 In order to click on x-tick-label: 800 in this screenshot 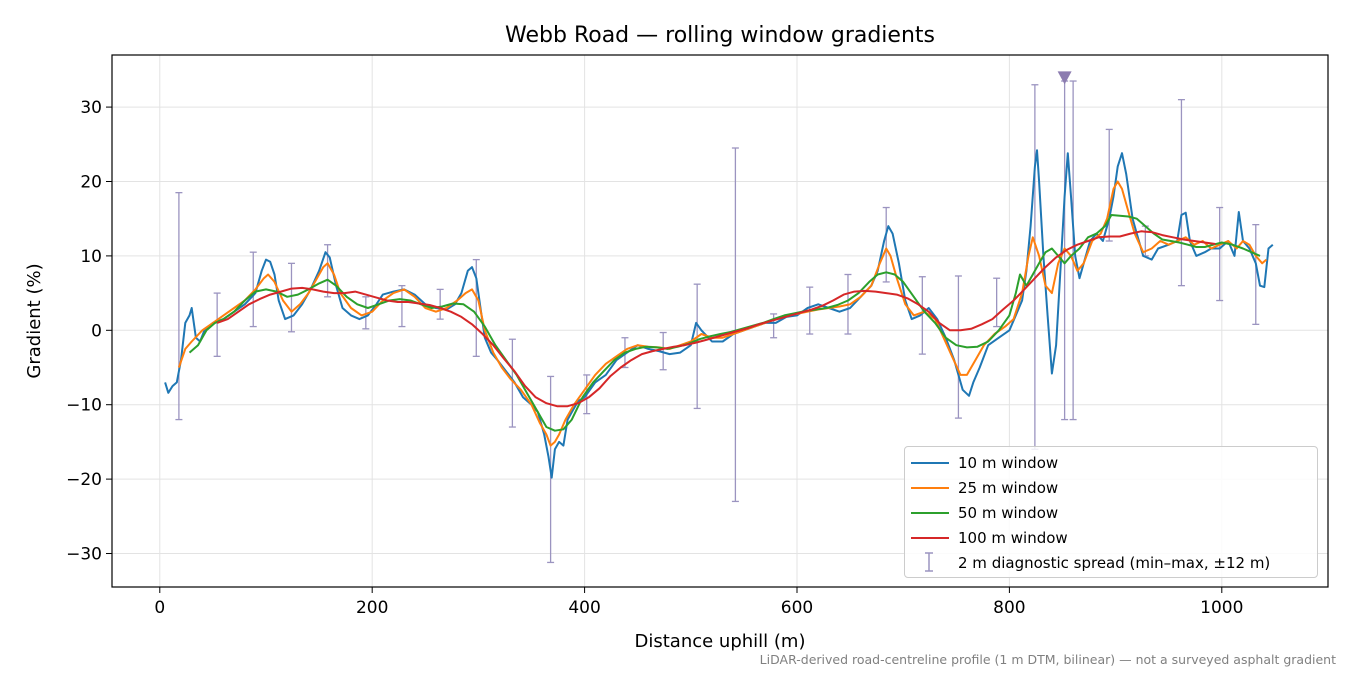, I will do `click(1009, 608)`.